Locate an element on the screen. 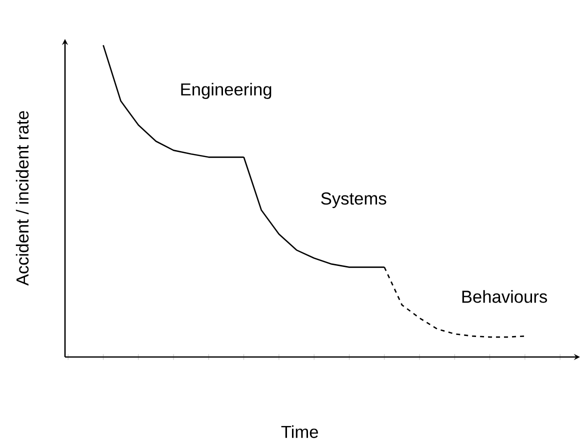 This screenshot has width=585, height=441. y-axis-title: Accident / incident rate is located at coordinates (22, 198).